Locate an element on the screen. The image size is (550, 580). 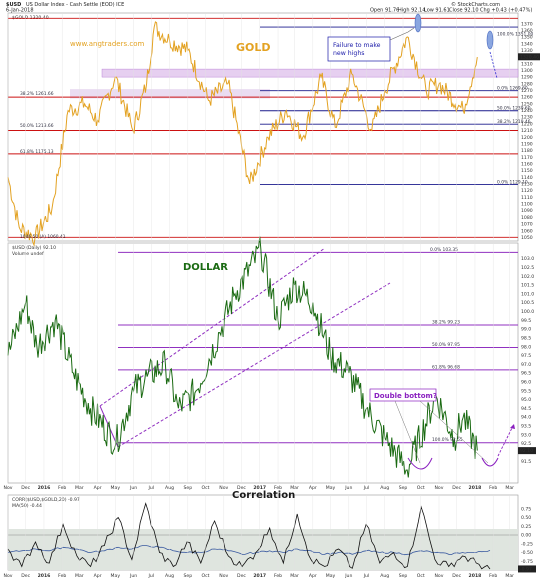
gold-ytick: 1350 is located at coordinates (527, 38).